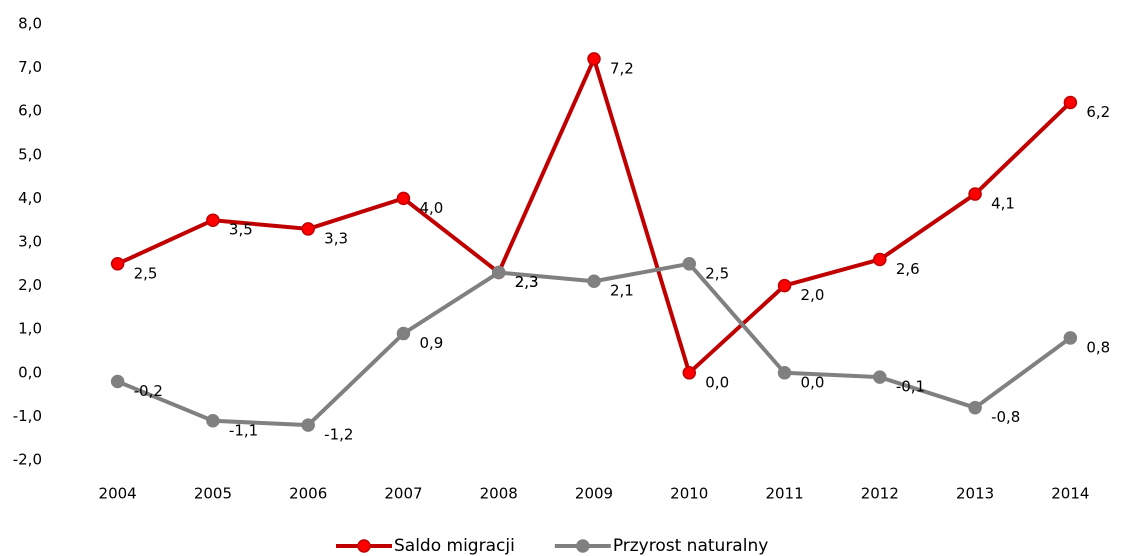  I want to click on y-tick-label: 3,0, so click(30, 242).